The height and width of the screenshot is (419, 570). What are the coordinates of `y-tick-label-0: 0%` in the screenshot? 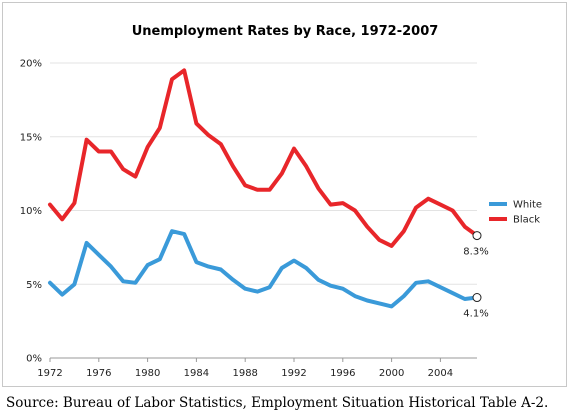 It's located at (34, 359).